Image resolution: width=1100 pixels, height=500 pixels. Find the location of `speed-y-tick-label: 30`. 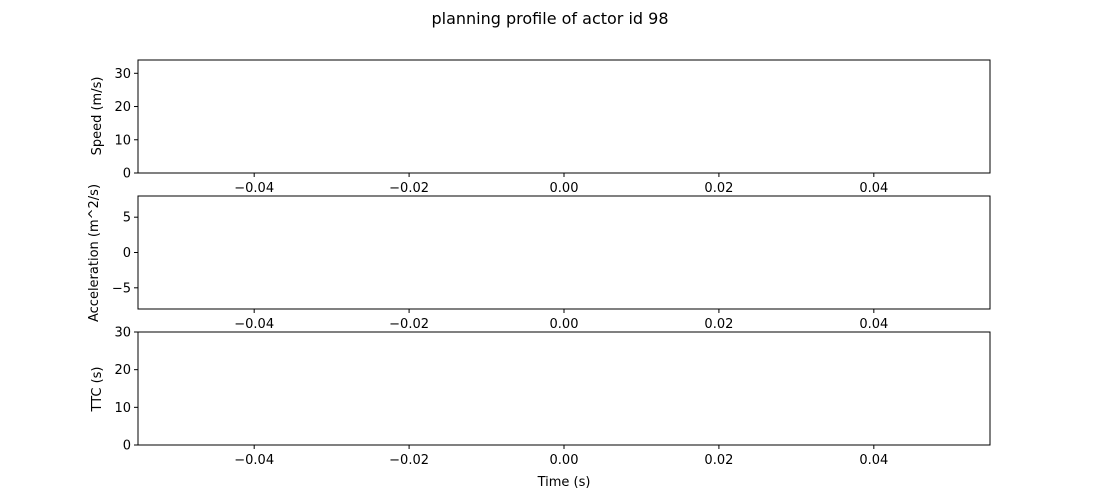

speed-y-tick-label: 30 is located at coordinates (122, 74).